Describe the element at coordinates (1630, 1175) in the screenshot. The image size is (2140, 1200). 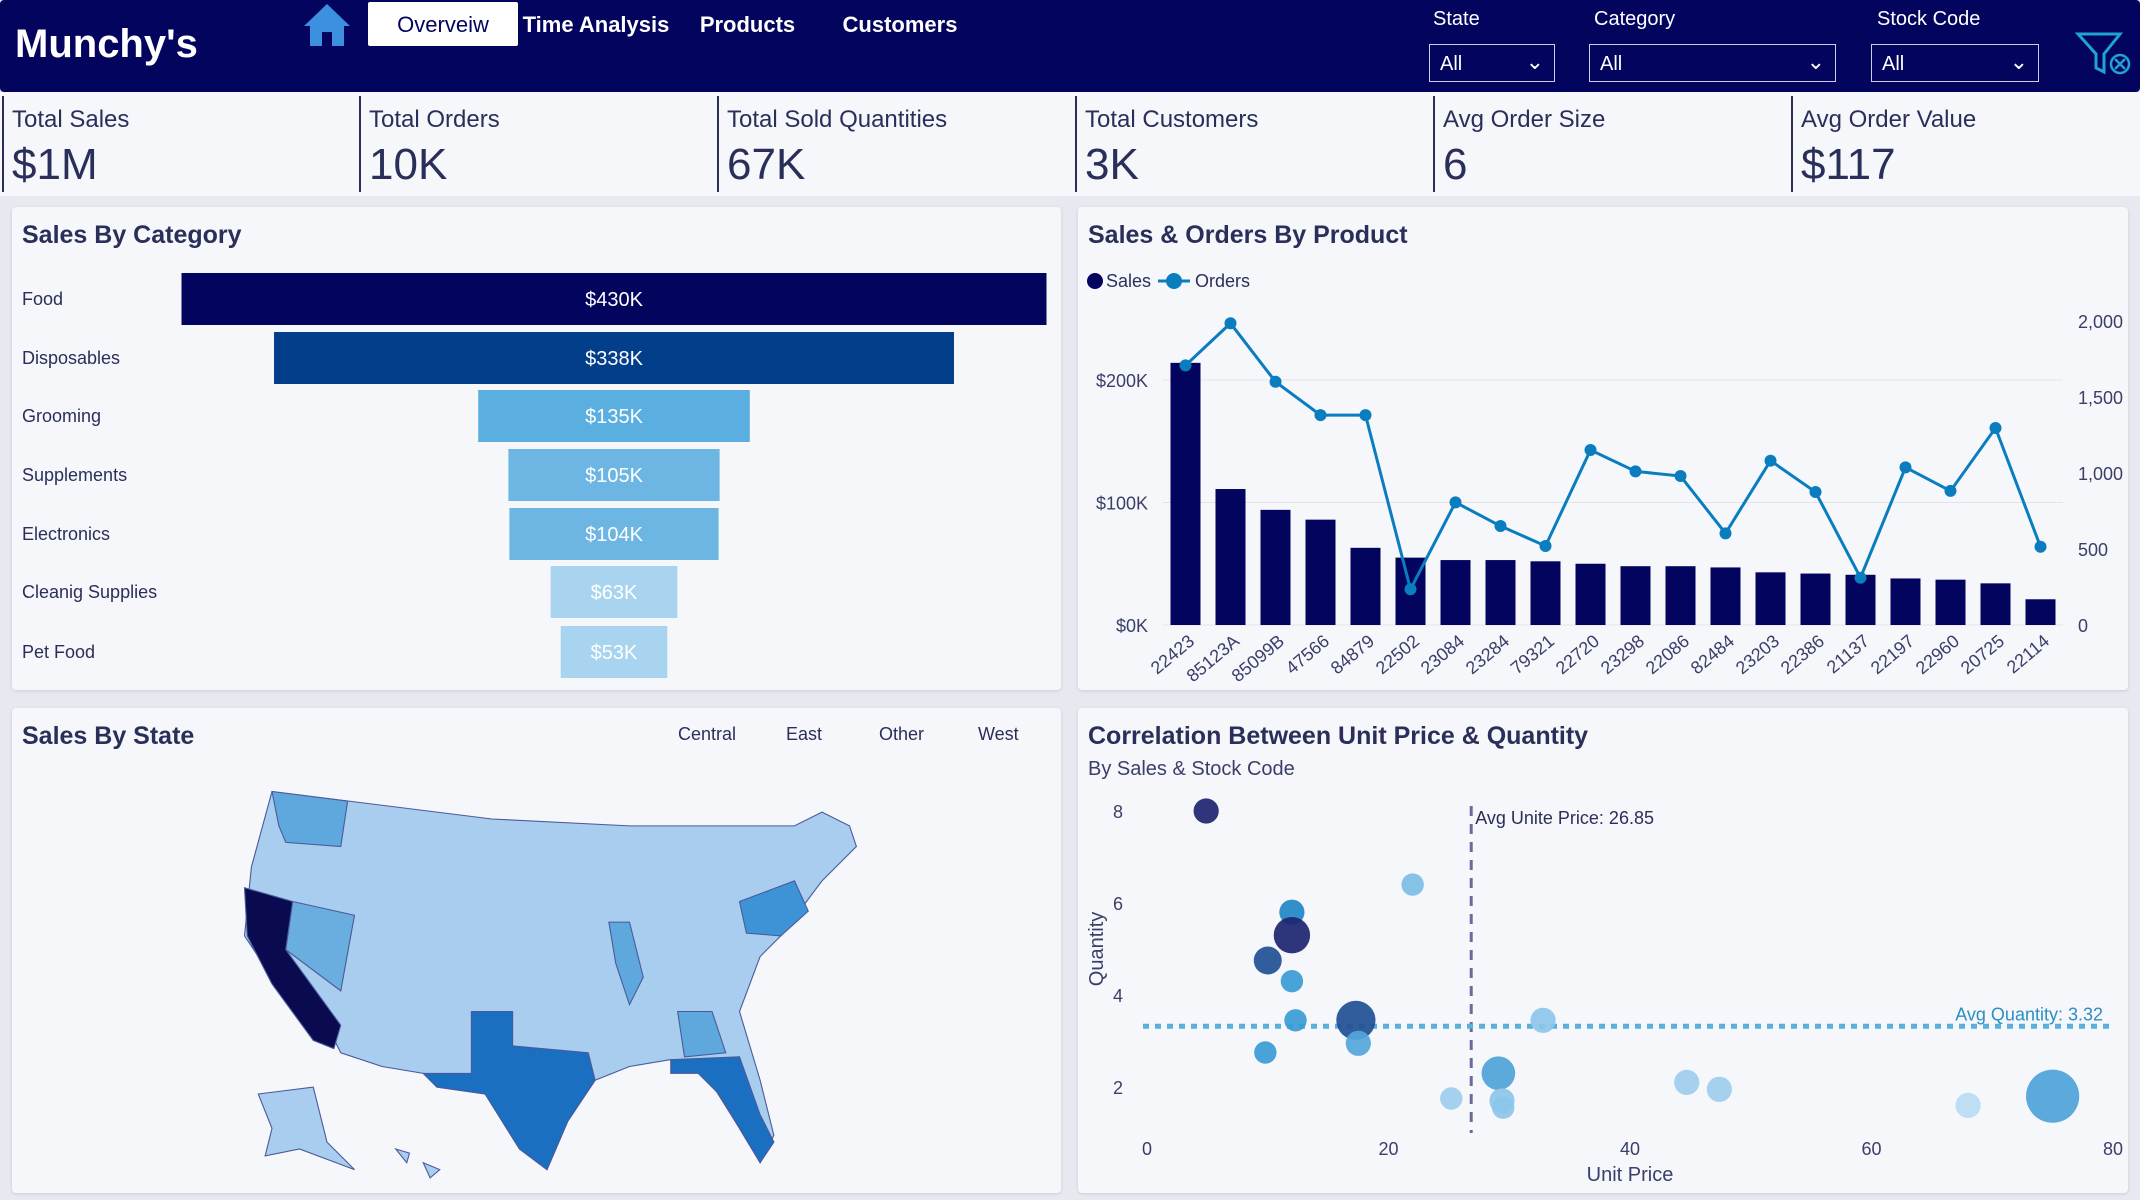
I see `x-axis-title: Unit Price` at that location.